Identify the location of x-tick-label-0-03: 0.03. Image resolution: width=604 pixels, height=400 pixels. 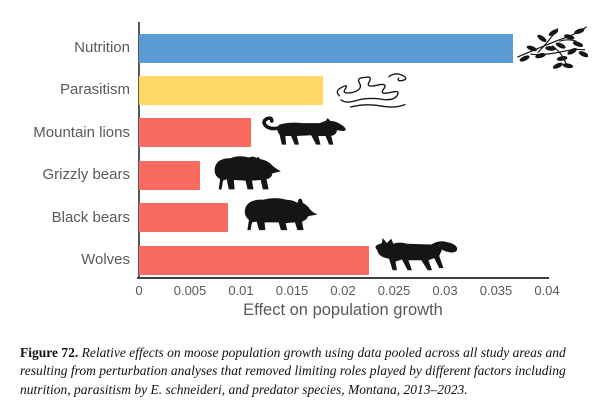
(445, 290).